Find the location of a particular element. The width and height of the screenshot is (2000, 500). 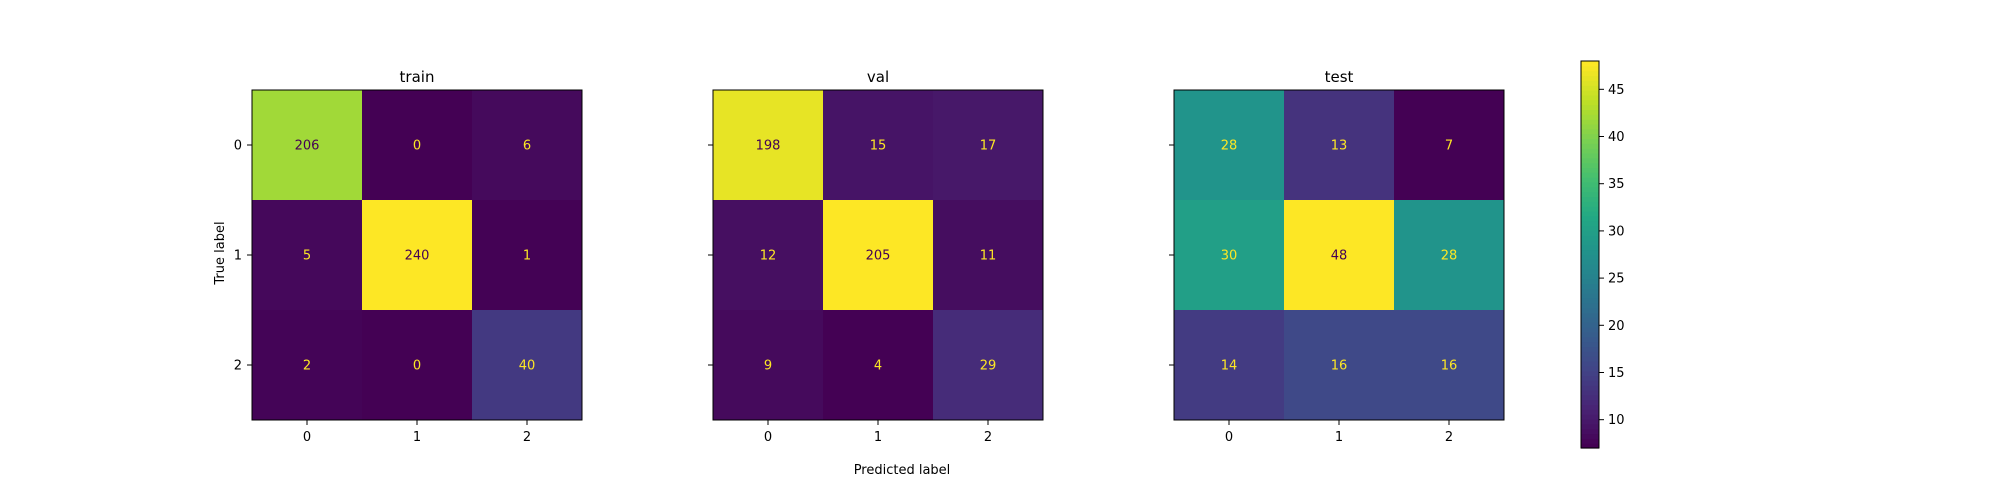

cell-value-test-0-1: 13 is located at coordinates (1339, 146).